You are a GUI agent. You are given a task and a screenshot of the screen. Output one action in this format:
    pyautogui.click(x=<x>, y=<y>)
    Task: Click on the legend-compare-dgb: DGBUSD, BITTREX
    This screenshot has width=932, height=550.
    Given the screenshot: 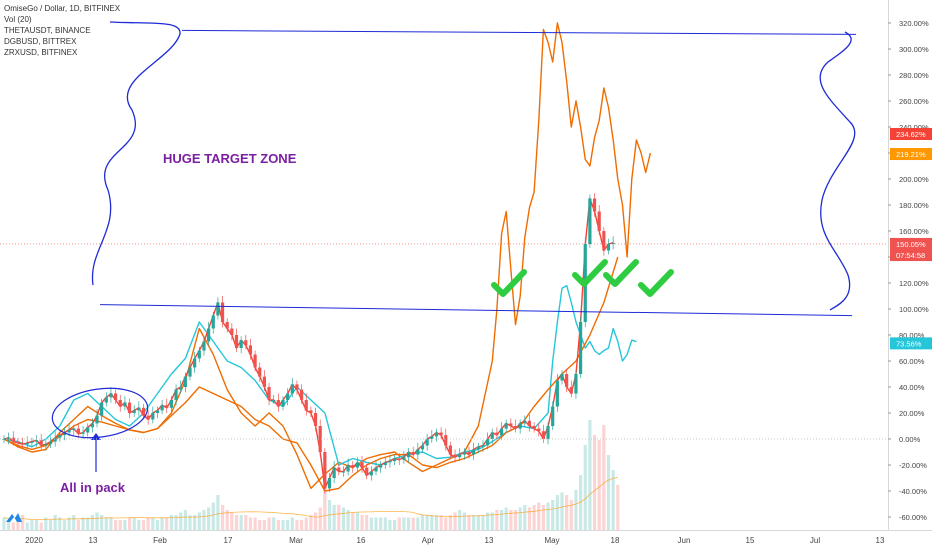 What is the action you would take?
    pyautogui.click(x=40, y=41)
    